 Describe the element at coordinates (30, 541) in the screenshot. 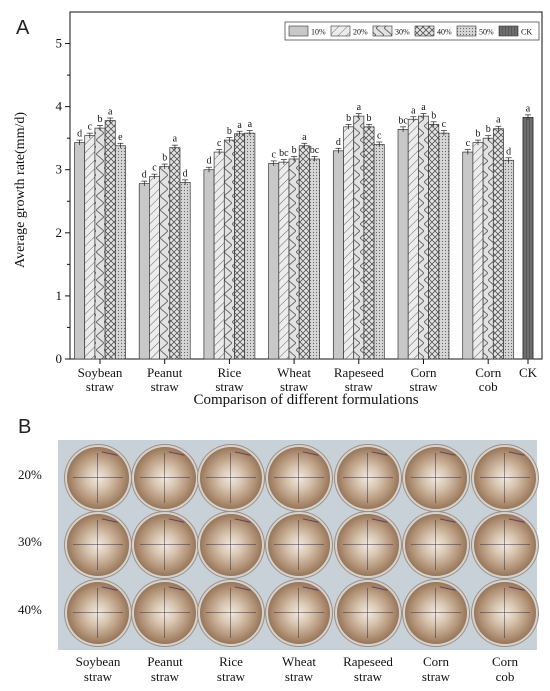

I see `photo-row-label: 30%` at that location.